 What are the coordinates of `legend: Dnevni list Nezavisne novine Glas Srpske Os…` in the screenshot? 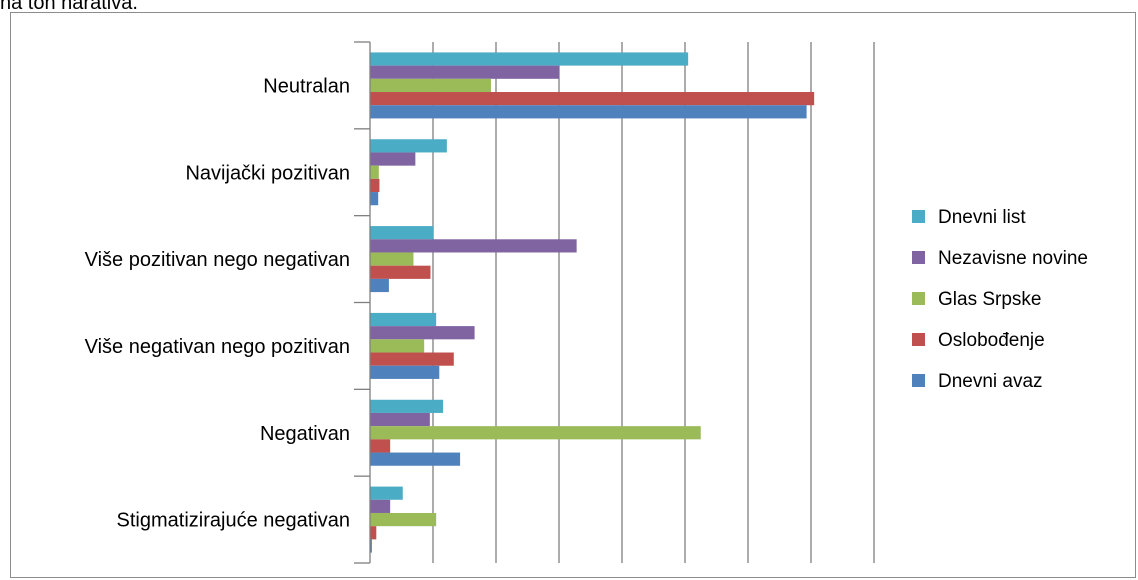 It's located at (1000, 299).